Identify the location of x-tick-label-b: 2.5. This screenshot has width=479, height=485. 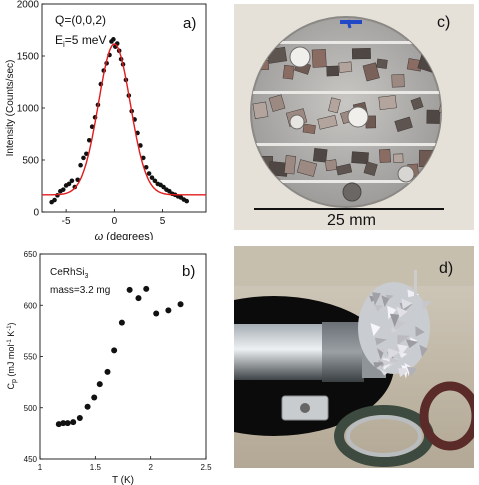
(206, 467).